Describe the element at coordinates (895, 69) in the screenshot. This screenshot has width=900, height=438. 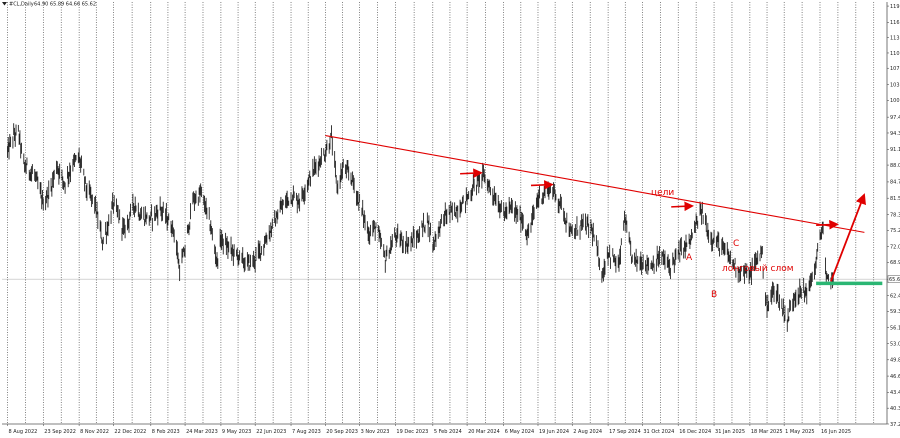
I see `y-tick-label: 107.0` at that location.